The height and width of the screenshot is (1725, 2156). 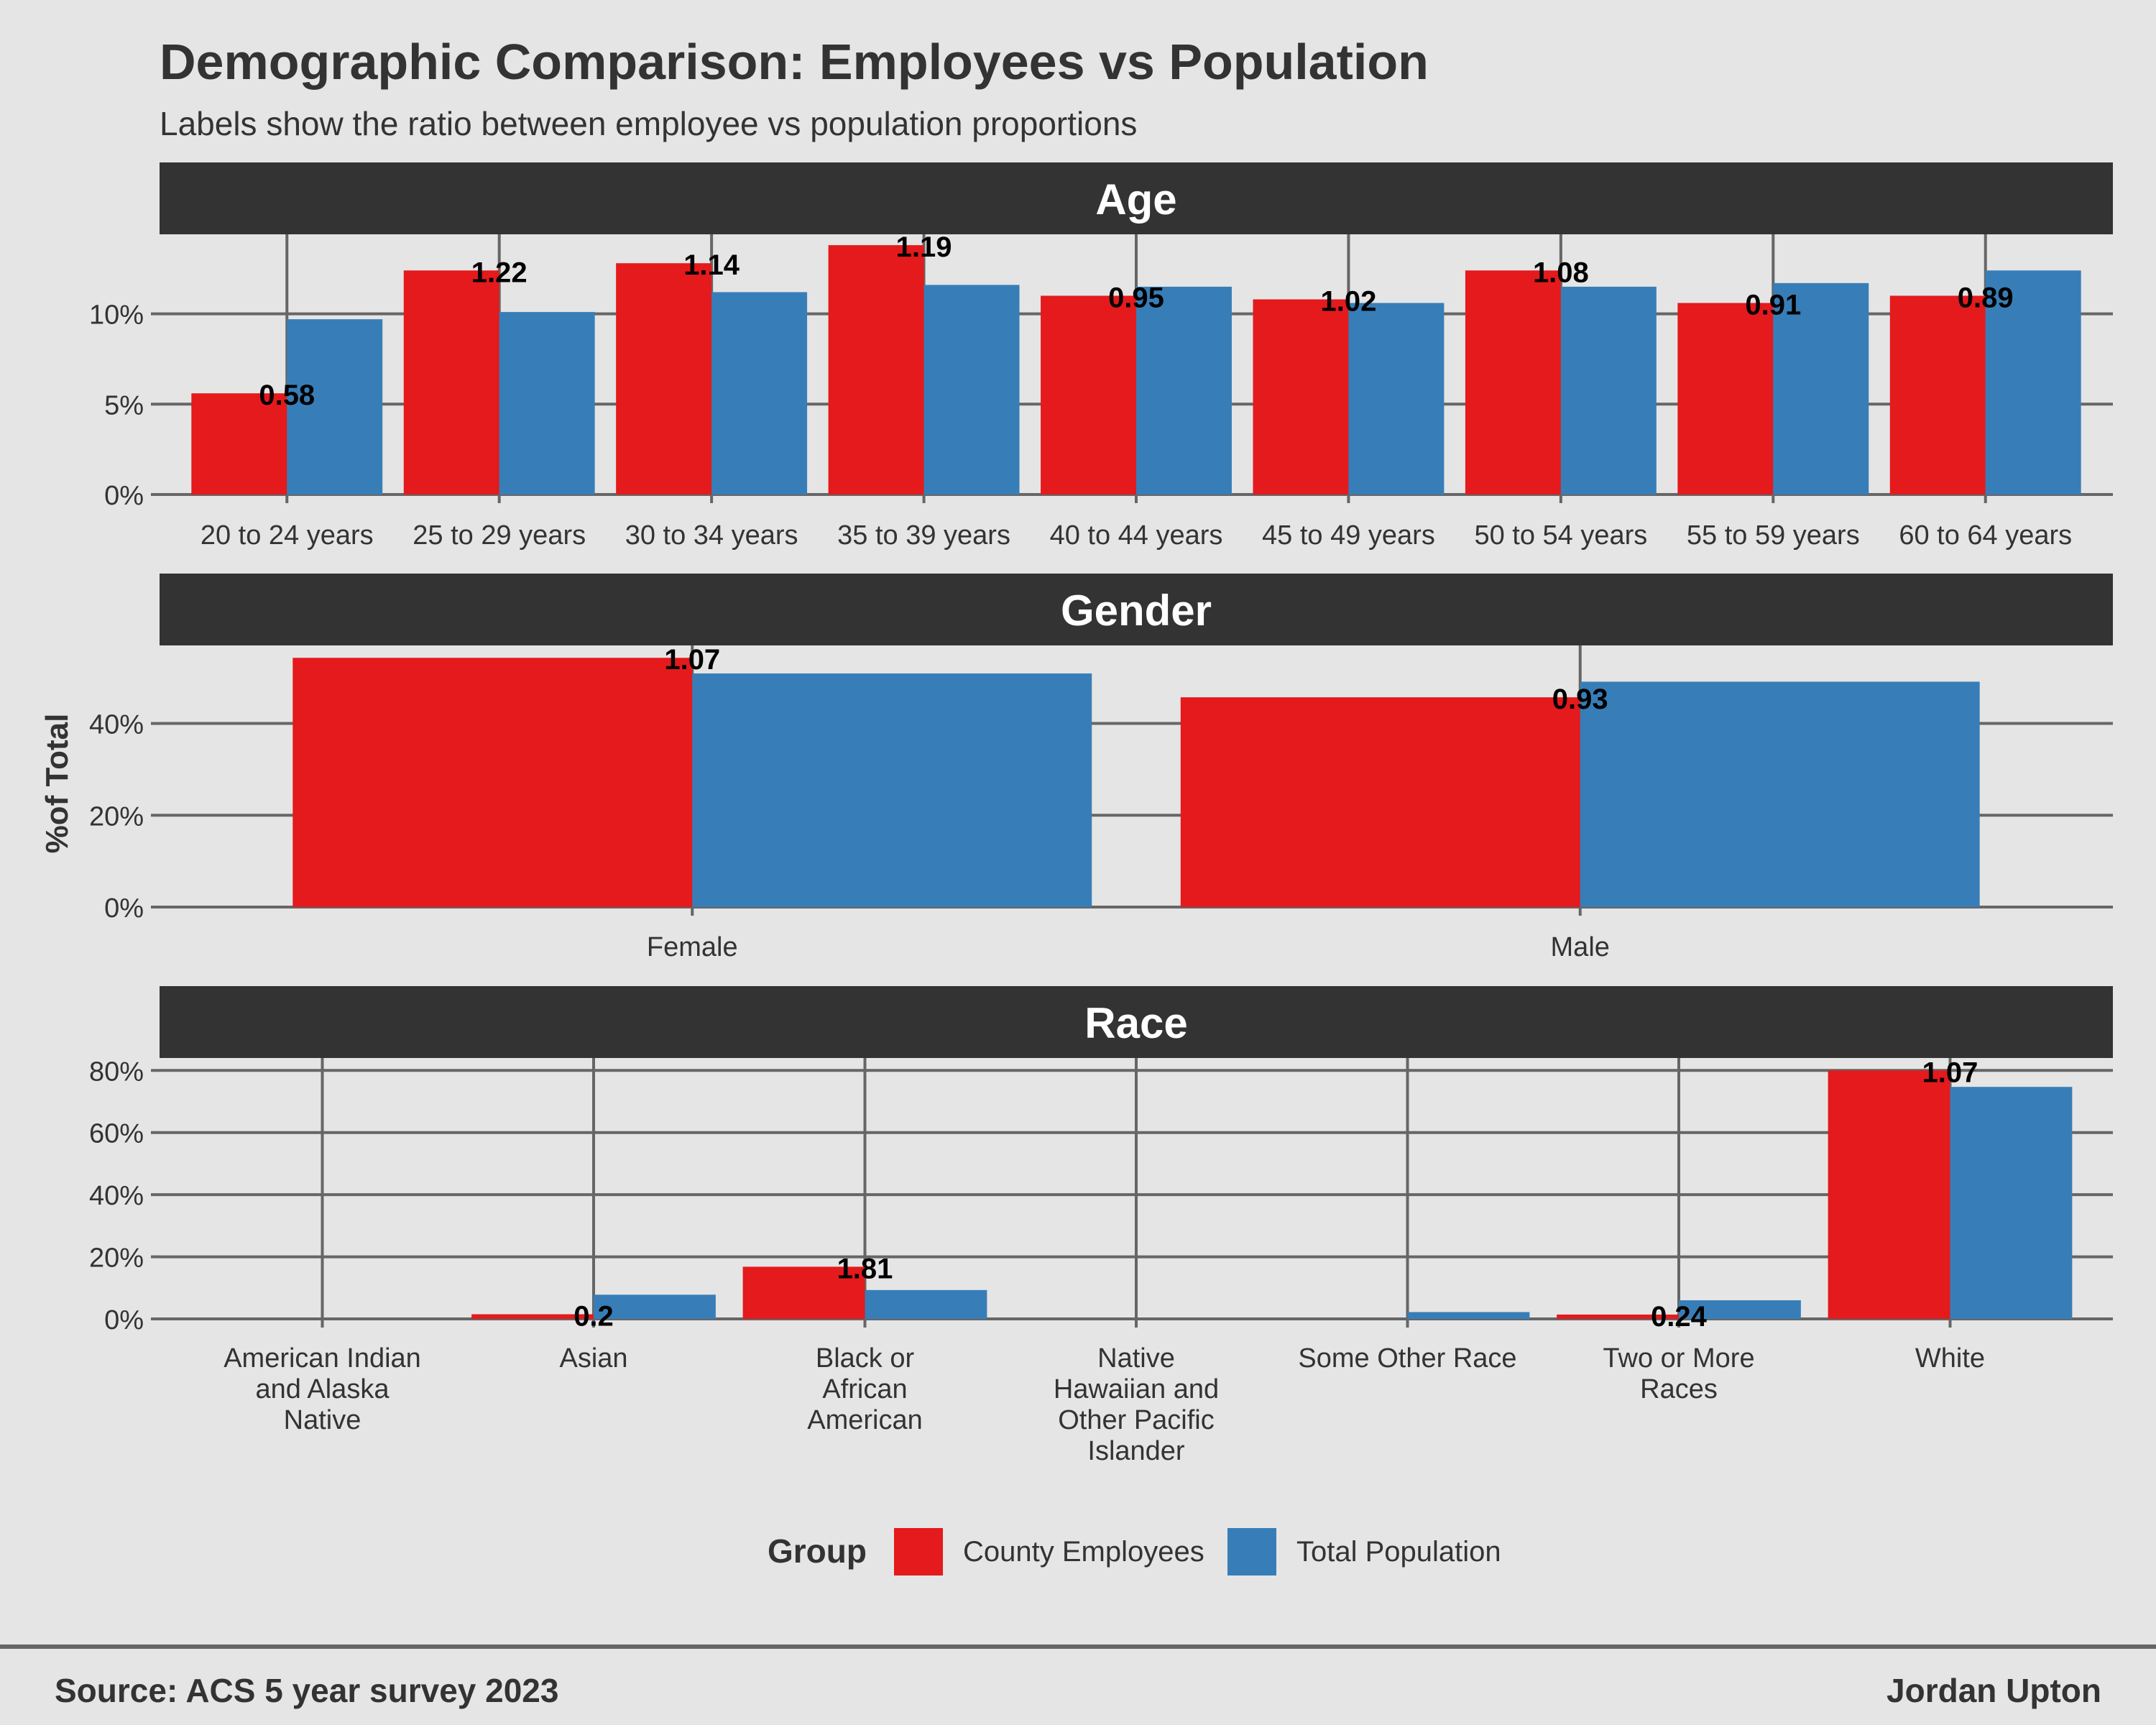 I want to click on x-tick-label-35-to-39-years: 35 to 39 years, so click(x=924, y=535).